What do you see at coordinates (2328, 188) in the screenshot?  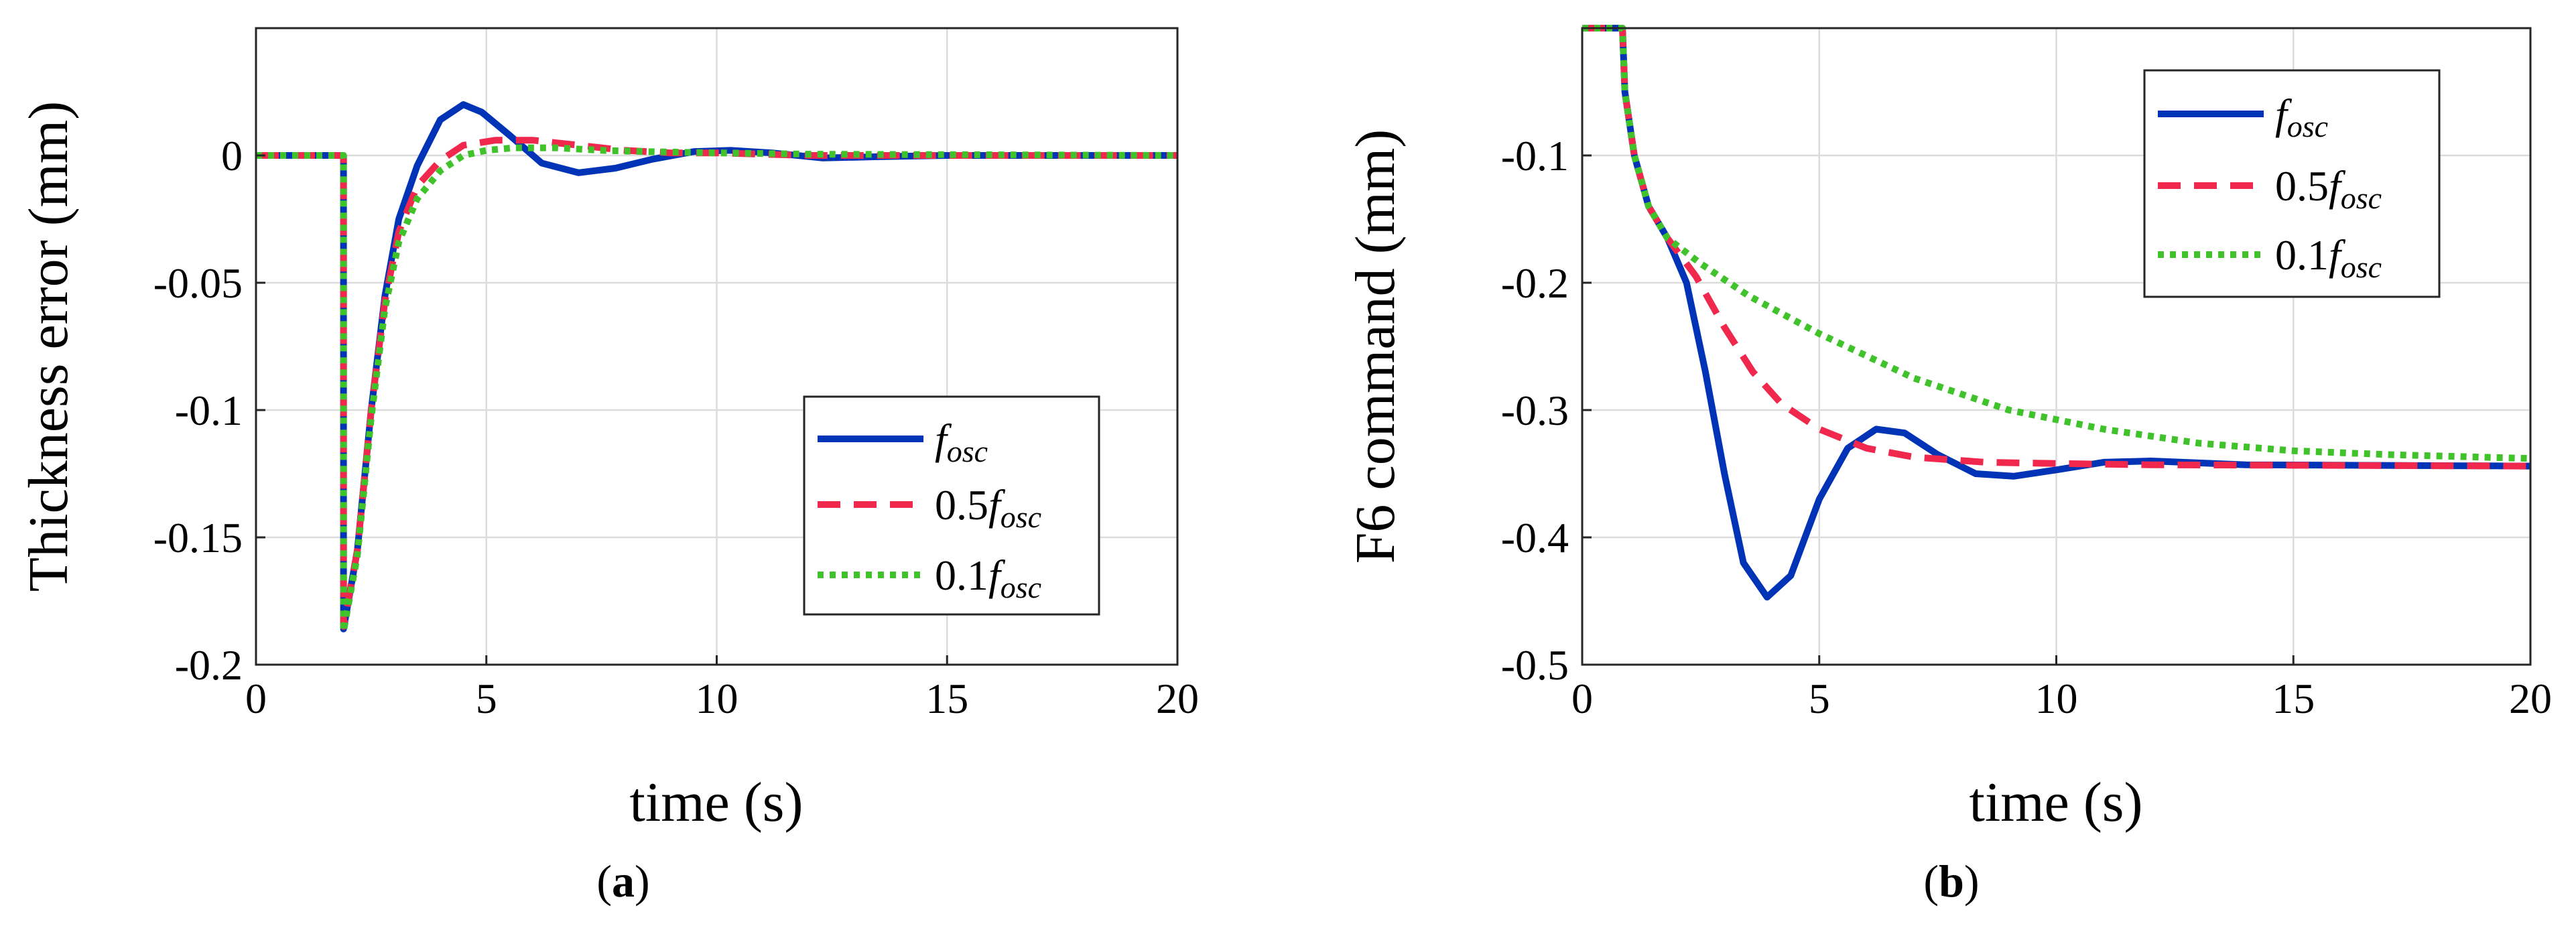 I see `panel-b-legend-label-half-f-osc: 0.5fosc` at bounding box center [2328, 188].